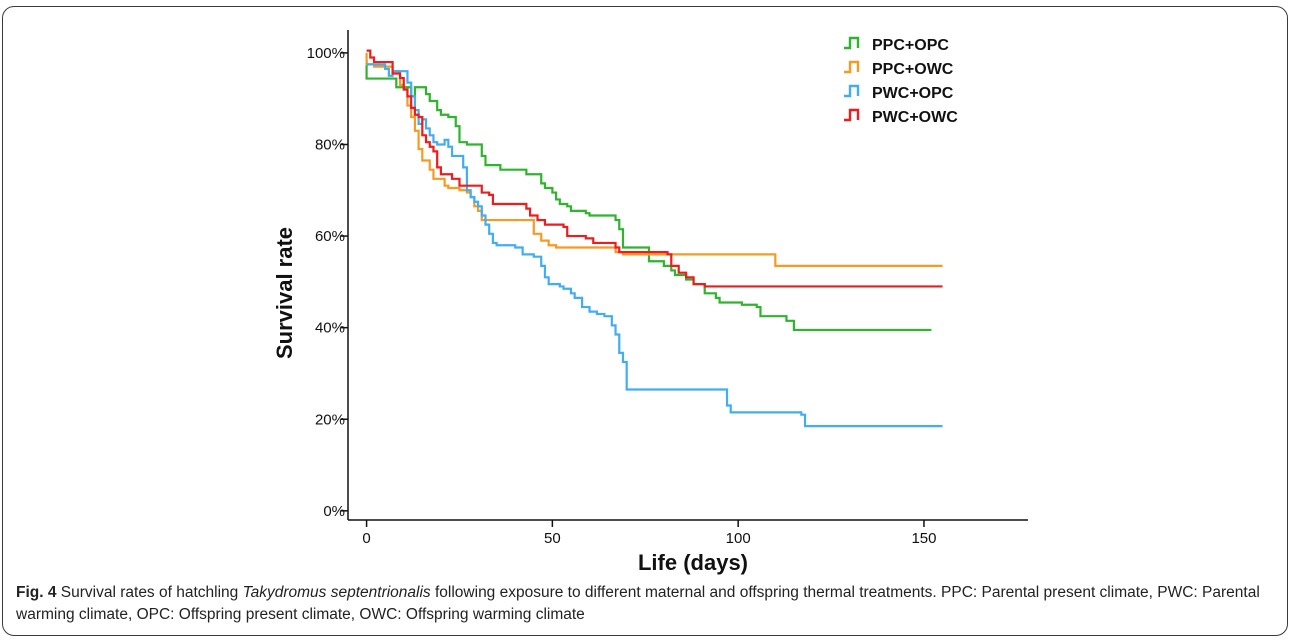 The width and height of the screenshot is (1293, 641). I want to click on y-tick-label: 80%, so click(330, 144).